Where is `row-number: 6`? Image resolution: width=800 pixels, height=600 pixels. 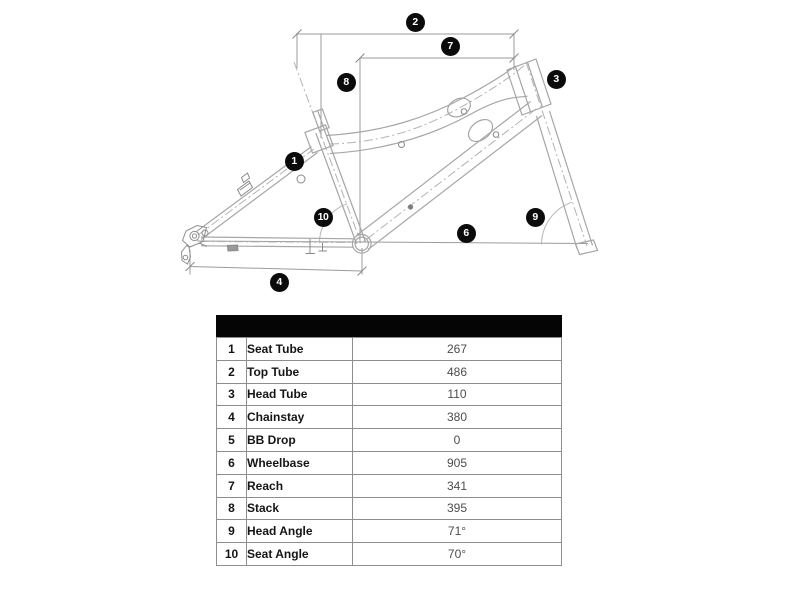 row-number: 6 is located at coordinates (231, 462).